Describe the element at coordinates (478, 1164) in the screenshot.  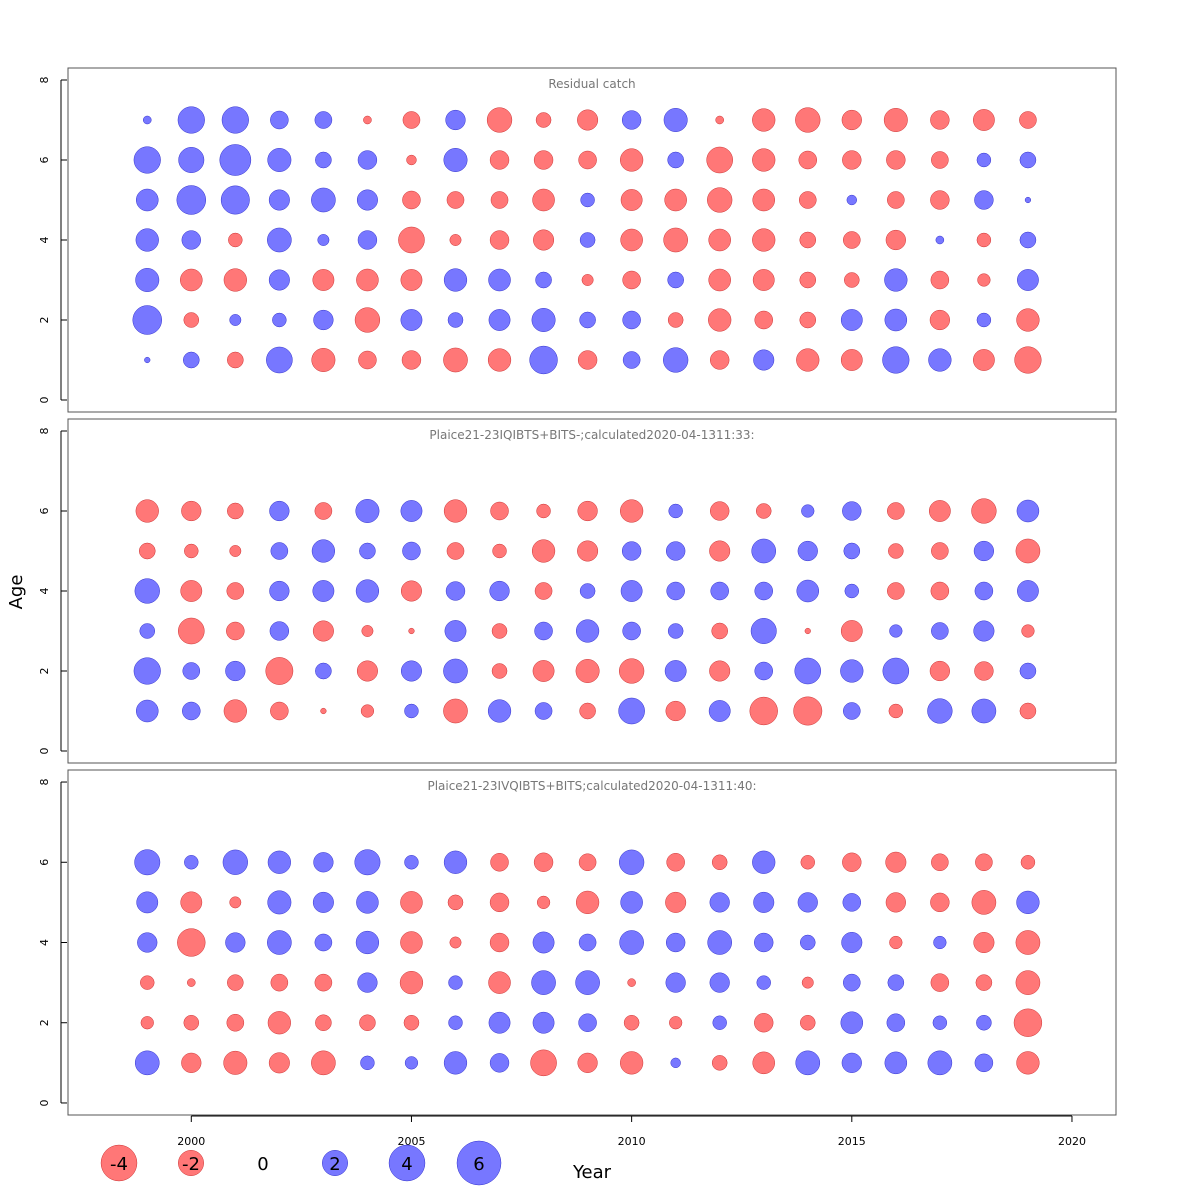
I see `legend-label: 6` at that location.